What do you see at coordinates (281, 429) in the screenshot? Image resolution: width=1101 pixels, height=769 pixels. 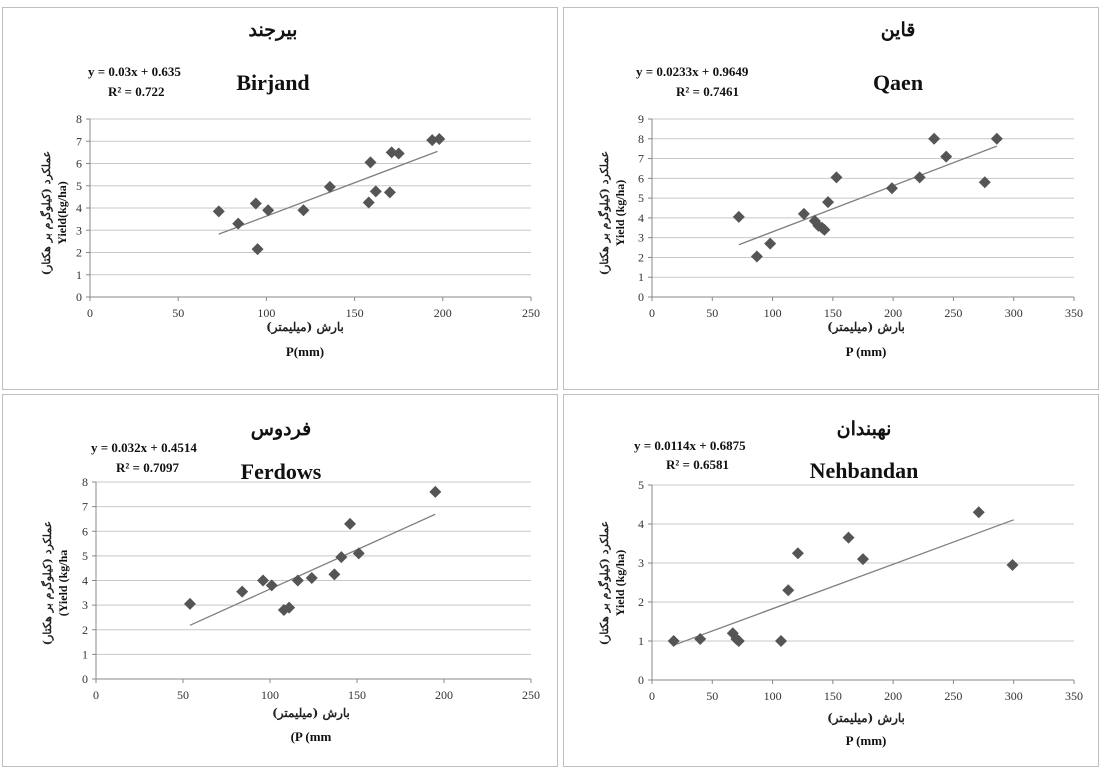 I see `chart-title-fa: فردوس` at bounding box center [281, 429].